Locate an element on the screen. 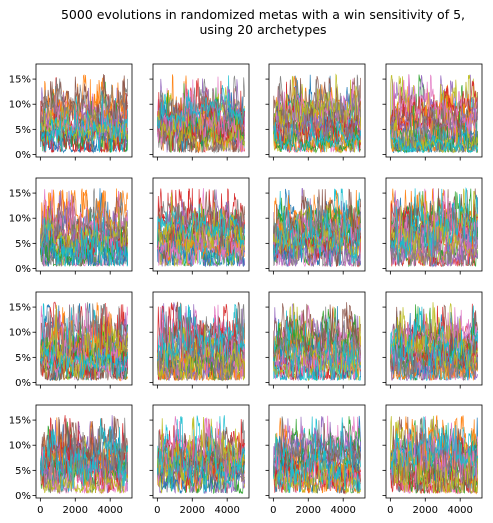 The width and height of the screenshot is (493, 523). subplot-r4-c3: 0 2000 4000 is located at coordinates (315, 460).